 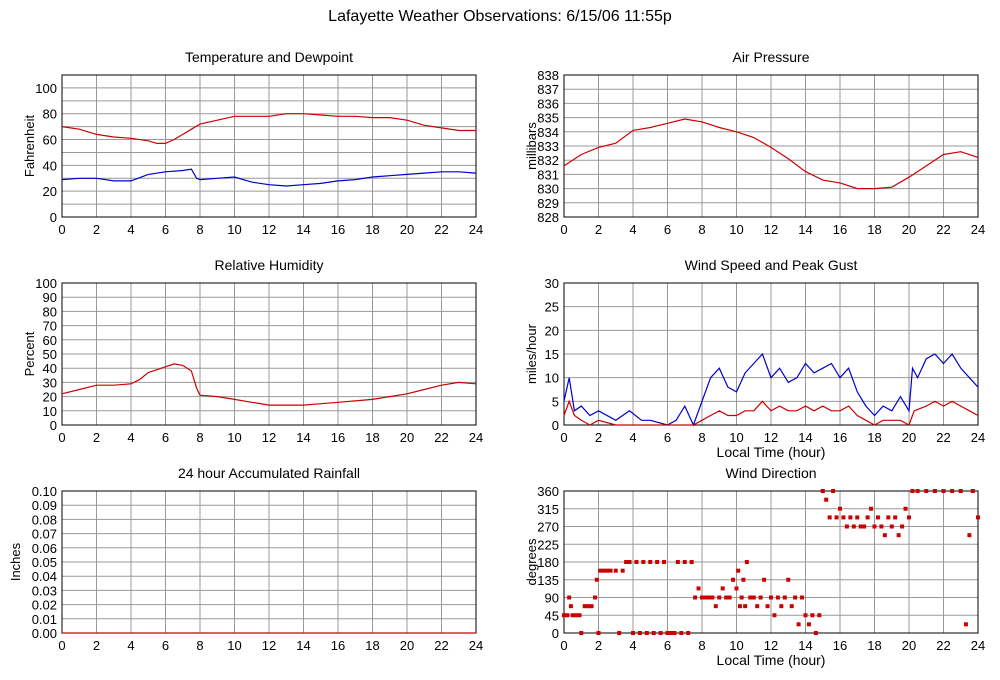 What do you see at coordinates (50, 382) in the screenshot?
I see `y-tick-label: 30` at bounding box center [50, 382].